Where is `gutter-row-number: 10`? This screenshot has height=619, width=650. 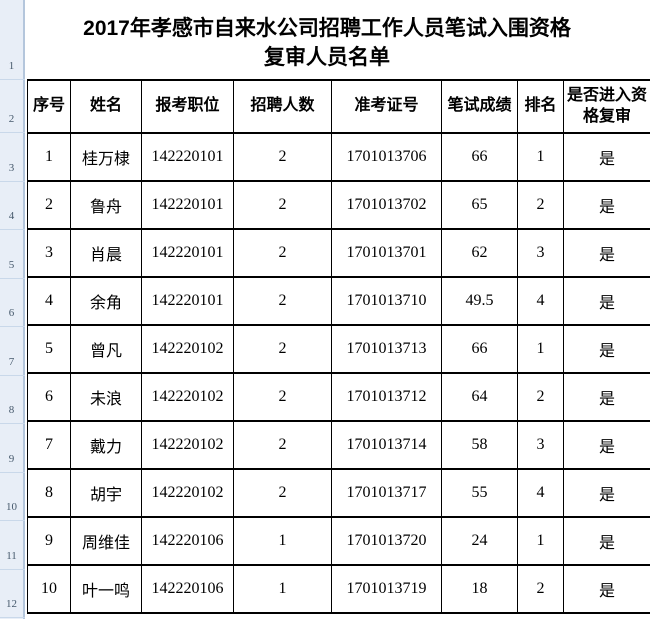
gutter-row-number: 10 is located at coordinates (11, 507).